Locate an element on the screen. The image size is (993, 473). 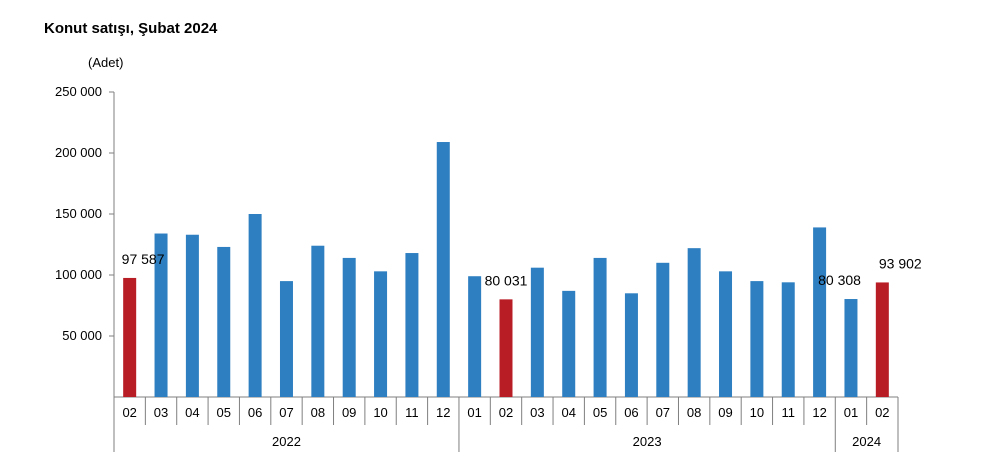
x-group-label: 2023 is located at coordinates (647, 441).